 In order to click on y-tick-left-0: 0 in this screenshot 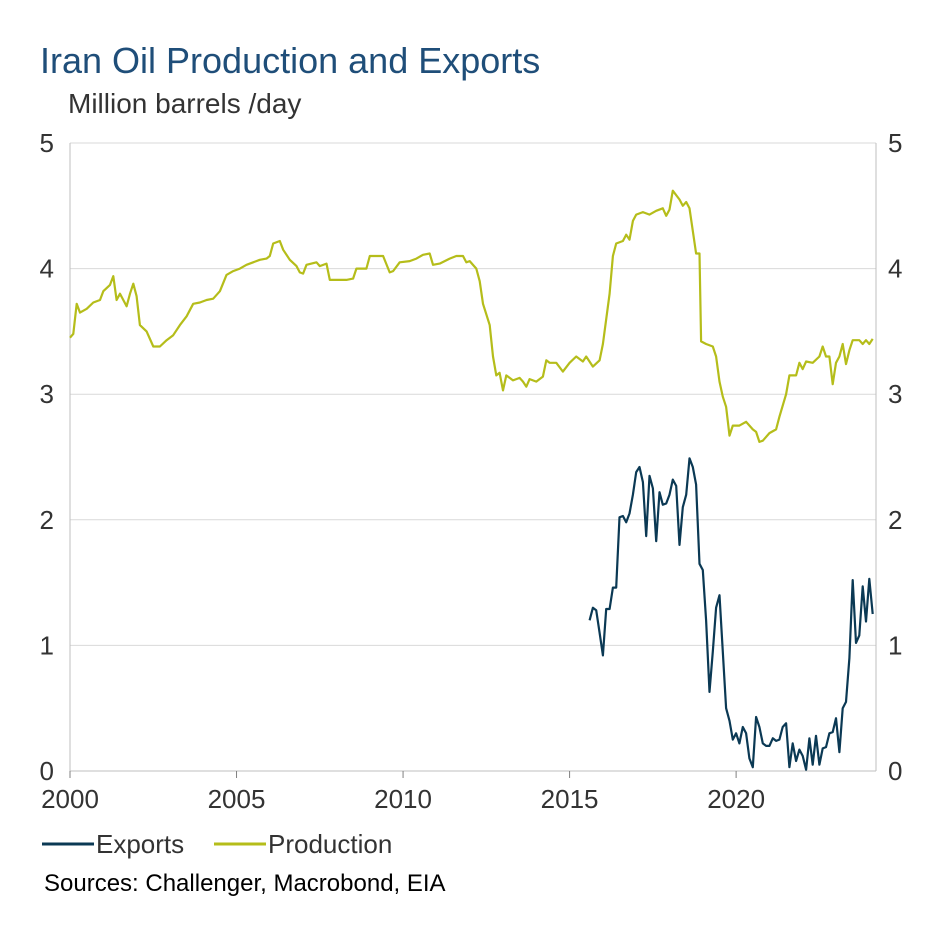, I will do `click(47, 771)`.